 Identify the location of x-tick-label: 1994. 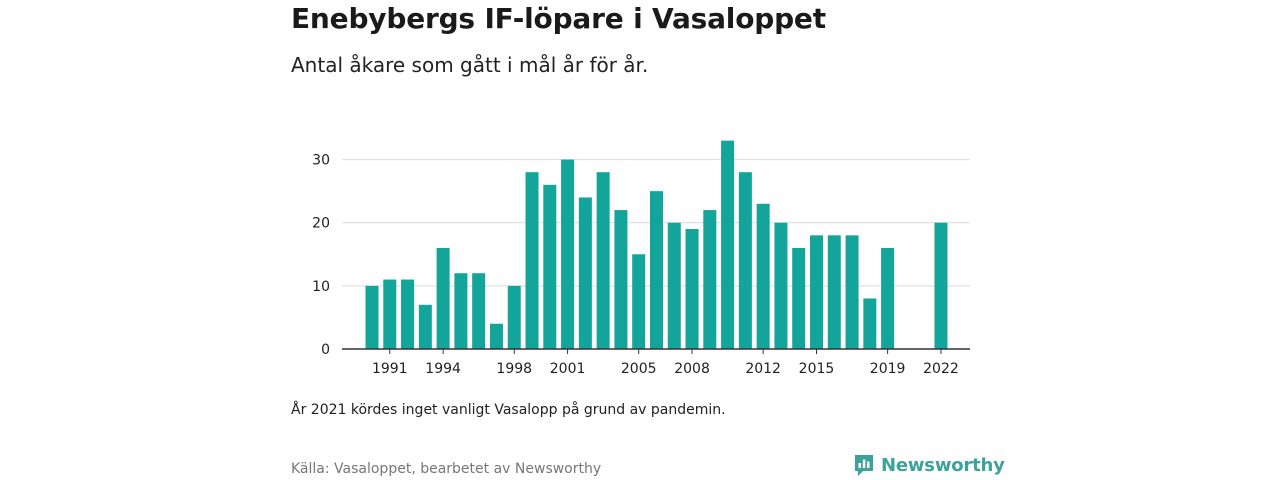
(443, 369).